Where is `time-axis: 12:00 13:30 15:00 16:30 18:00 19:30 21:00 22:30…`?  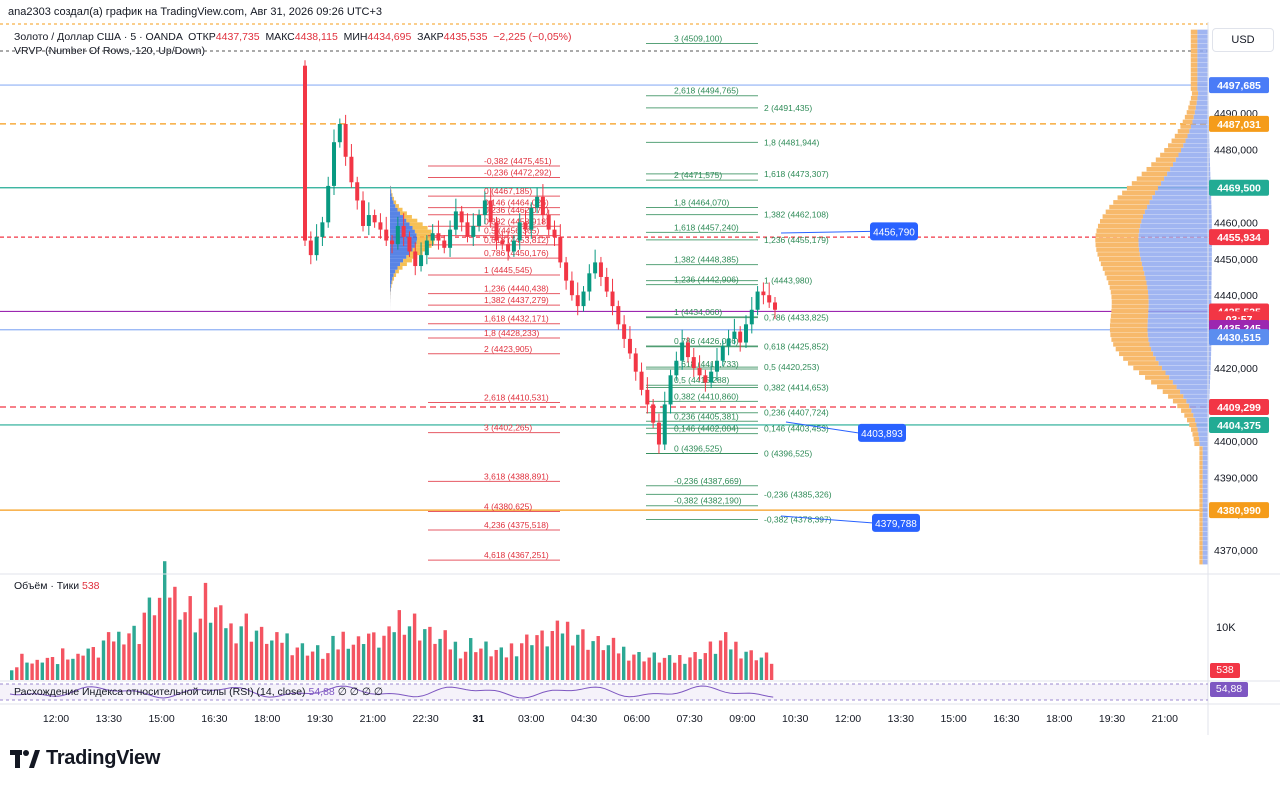 time-axis: 12:00 13:30 15:00 16:30 18:00 19:30 21:00 22:30… is located at coordinates (610, 719).